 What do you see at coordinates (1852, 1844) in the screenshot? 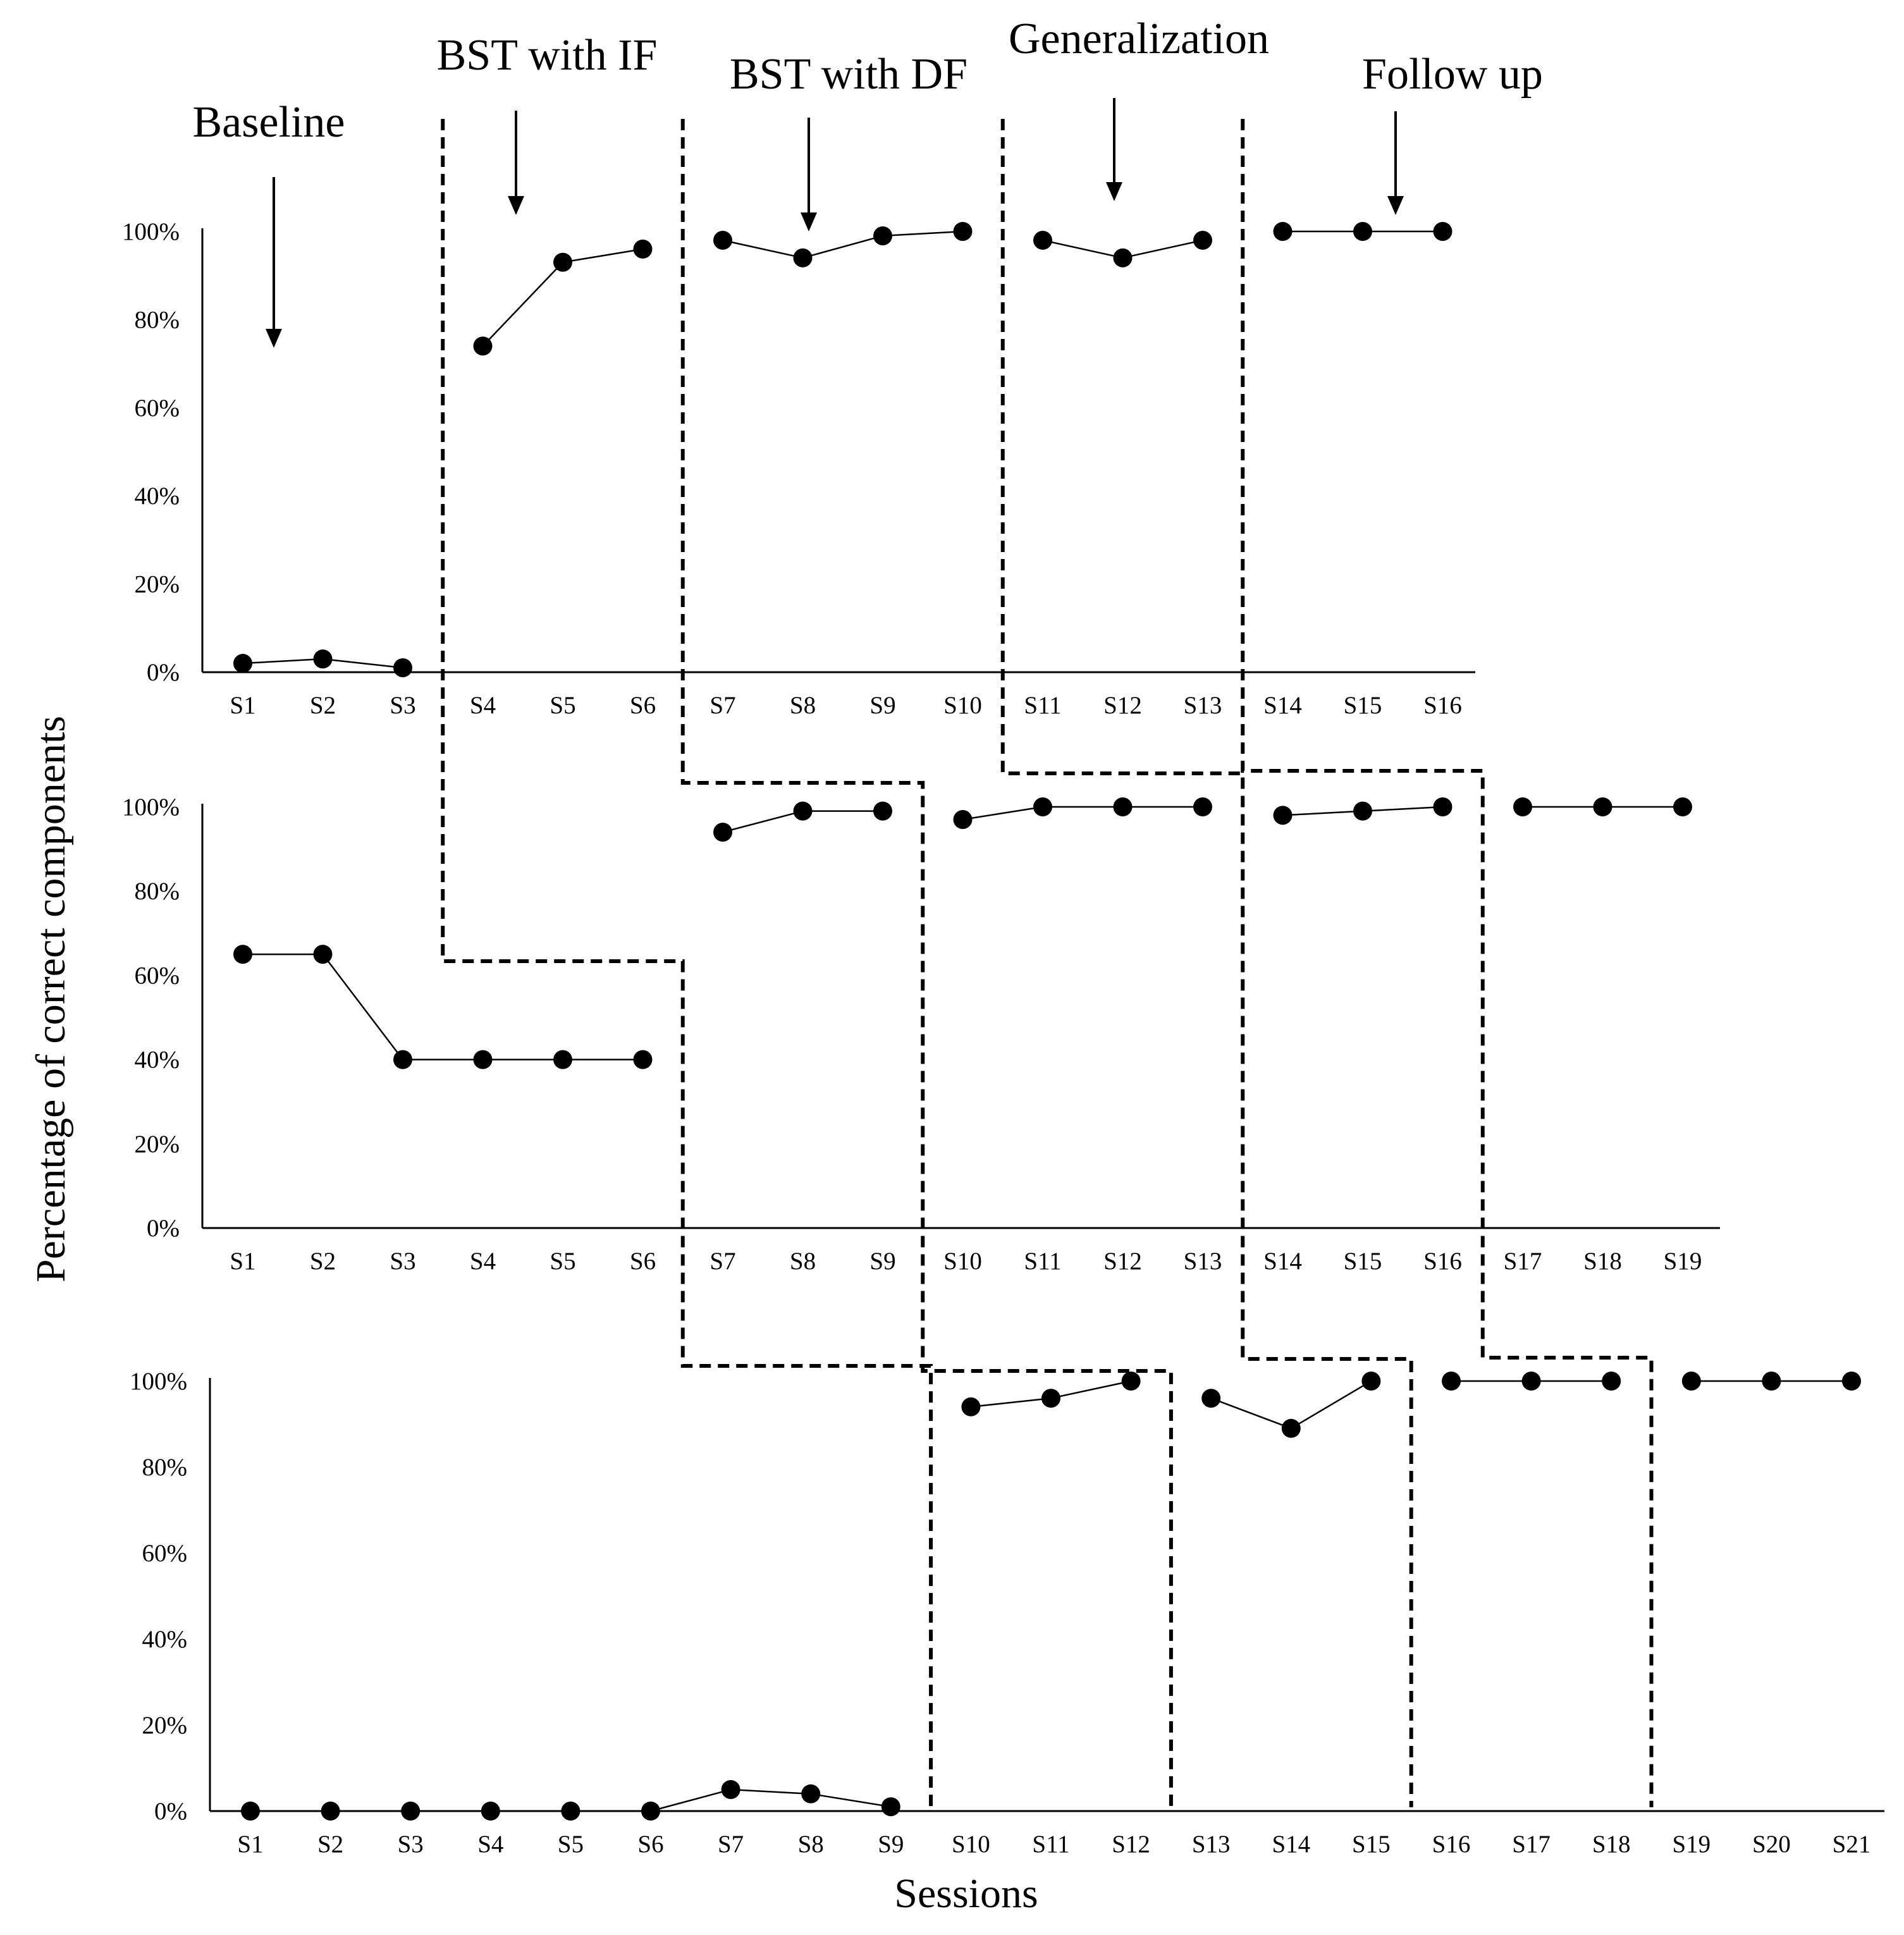
I see `x-tick-label: S21` at bounding box center [1852, 1844].